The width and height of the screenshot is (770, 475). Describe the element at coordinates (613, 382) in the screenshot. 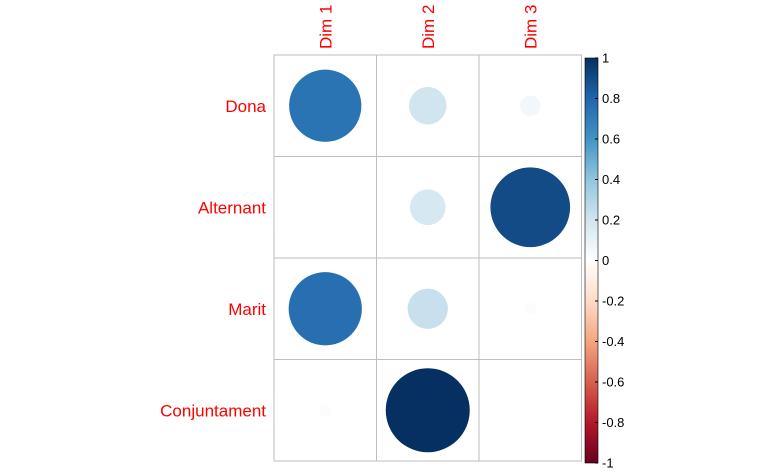

I see `colorbar-tick-label: -0.6` at that location.